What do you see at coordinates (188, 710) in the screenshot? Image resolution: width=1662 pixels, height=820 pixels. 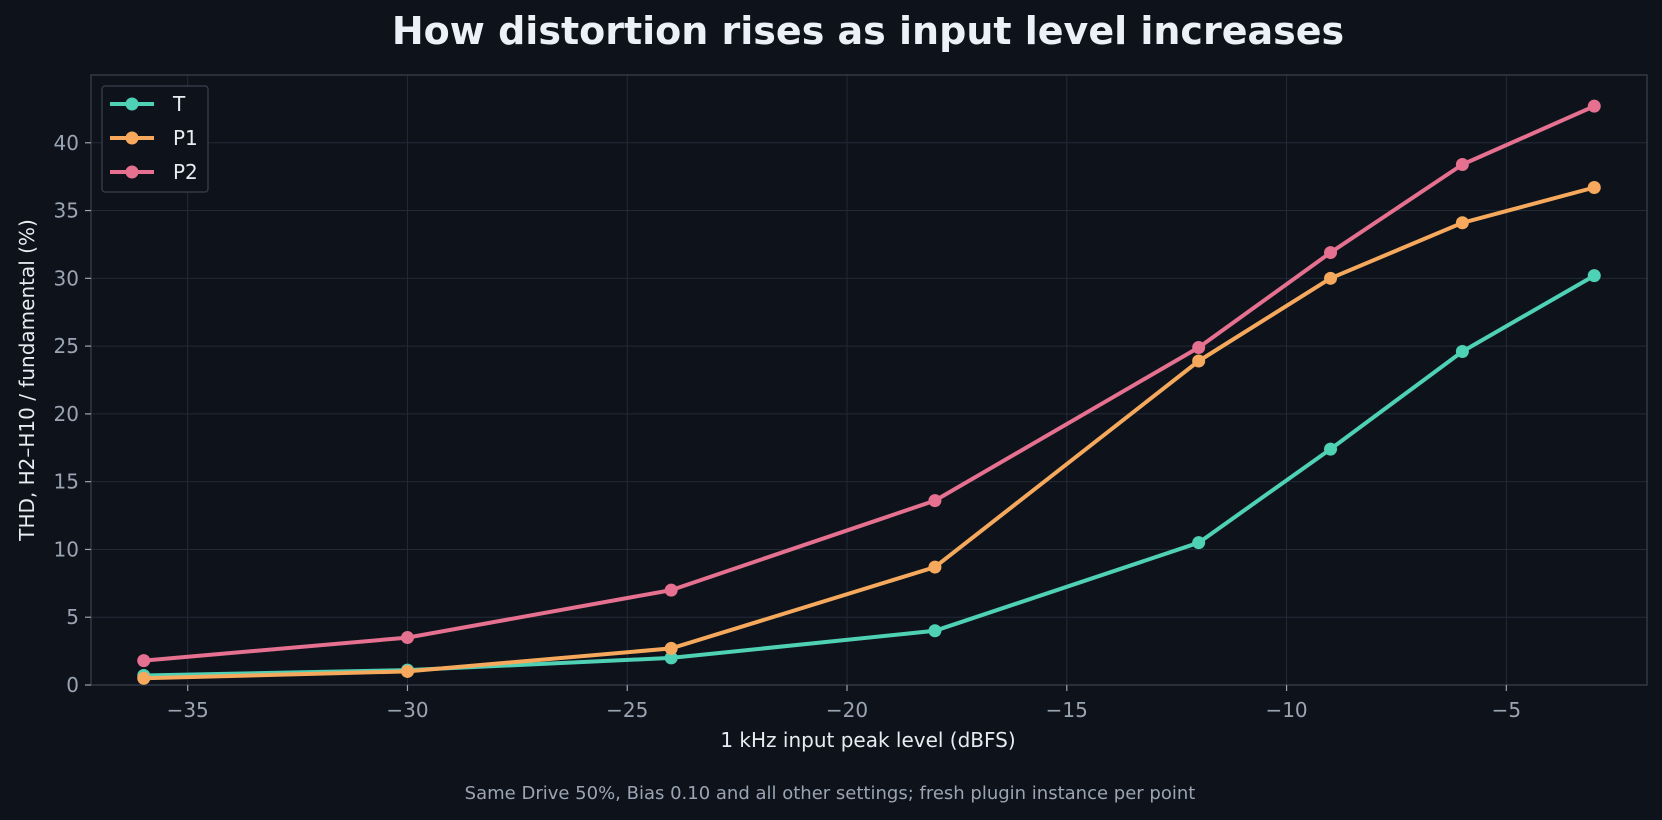 I see `x-tick-label: −35` at bounding box center [188, 710].